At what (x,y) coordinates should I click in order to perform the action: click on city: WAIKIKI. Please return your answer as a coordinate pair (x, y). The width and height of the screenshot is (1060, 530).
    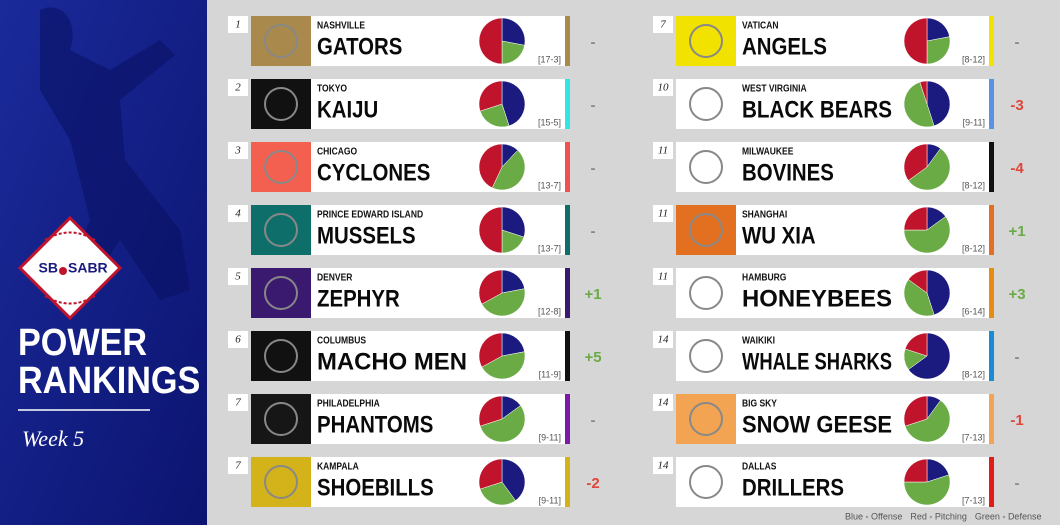
    Looking at the image, I should click on (758, 340).